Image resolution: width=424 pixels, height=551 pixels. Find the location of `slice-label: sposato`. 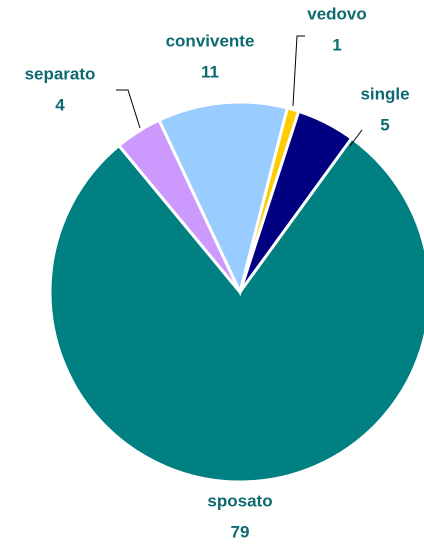

slice-label: sposato is located at coordinates (239, 500).